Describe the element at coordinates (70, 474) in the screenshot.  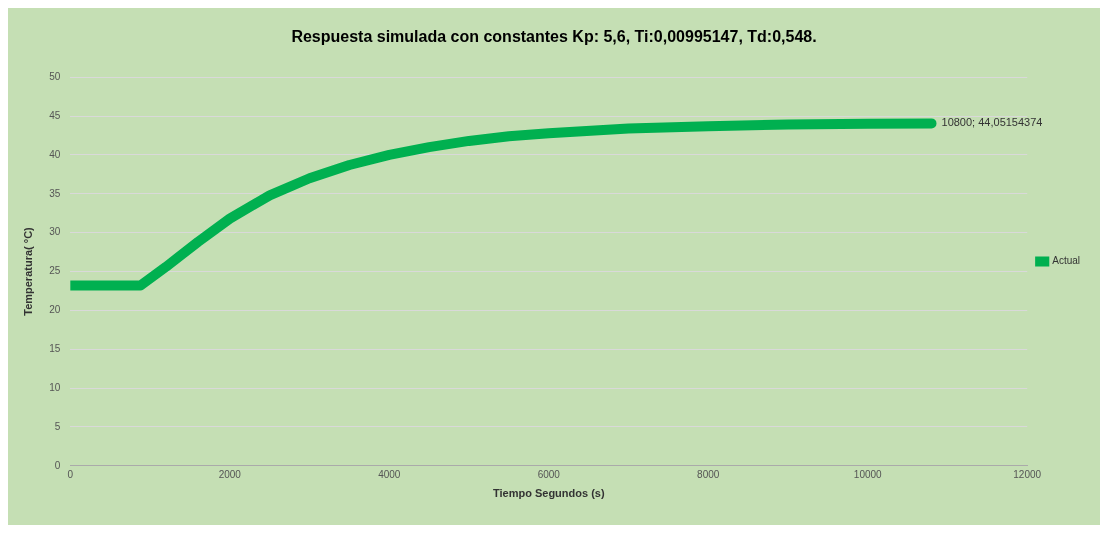
I see `x-tick-label: 0` at that location.